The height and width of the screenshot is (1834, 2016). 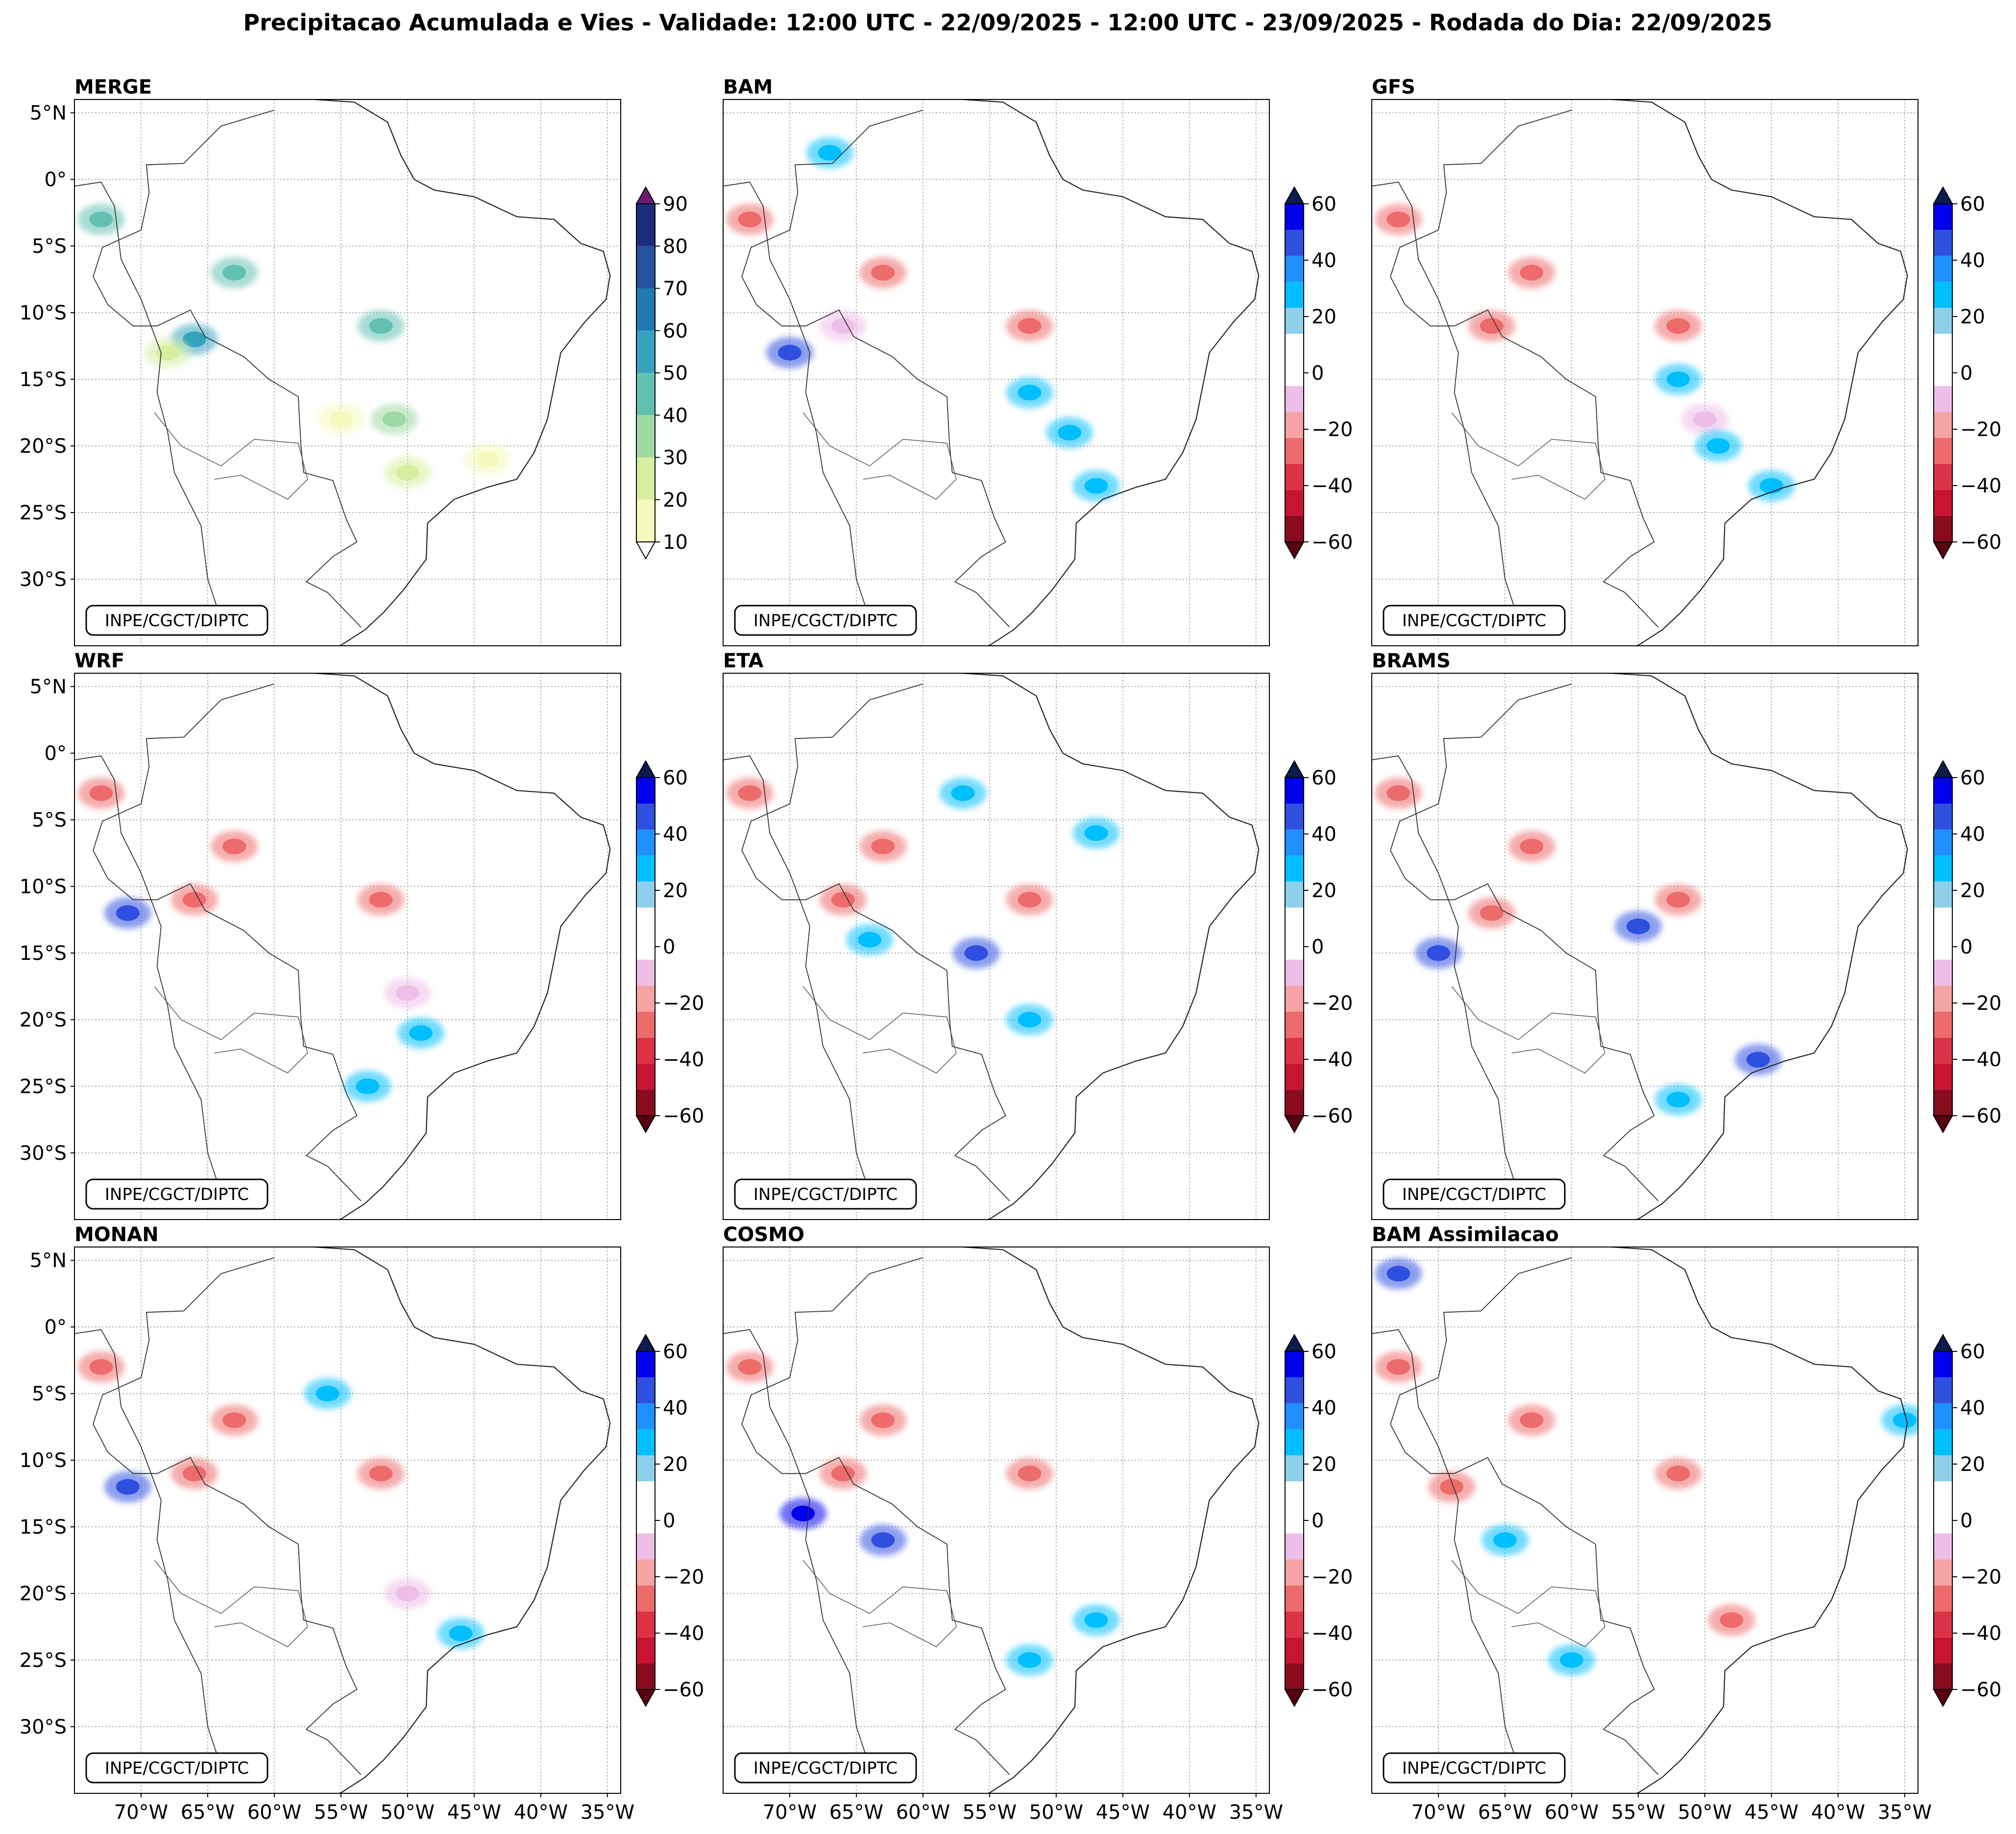 What do you see at coordinates (1393, 87) in the screenshot?
I see `panel-title: GFS` at bounding box center [1393, 87].